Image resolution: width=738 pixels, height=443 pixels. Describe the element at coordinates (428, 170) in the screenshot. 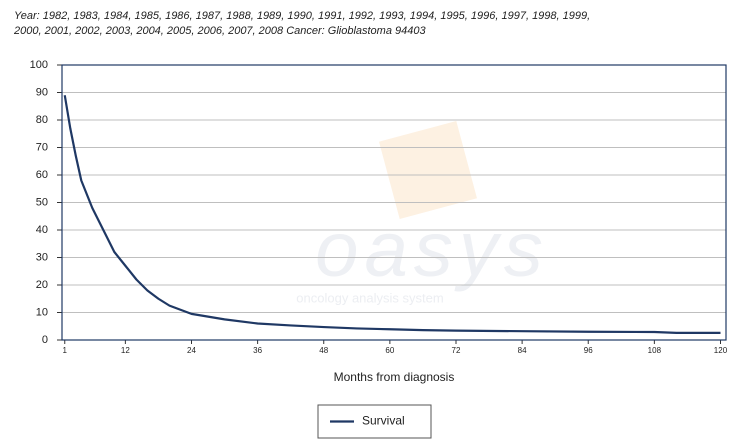

I see `watermark-logo` at that location.